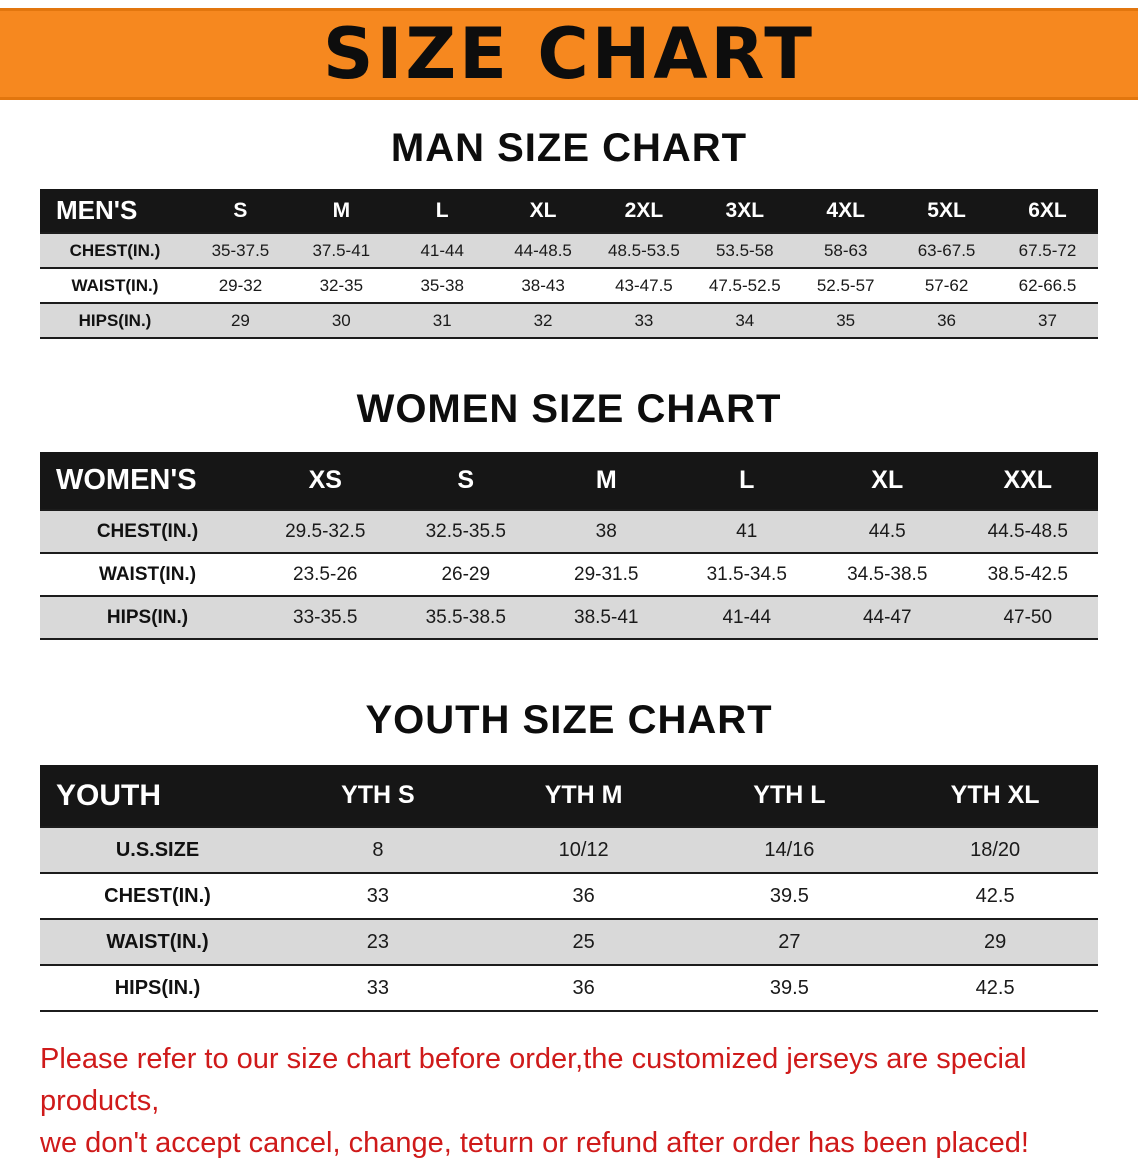 The image size is (1138, 1164). I want to click on table-row: HIPS(IN.) 29 30 31 32 33 34 35 36 37, so click(569, 320).